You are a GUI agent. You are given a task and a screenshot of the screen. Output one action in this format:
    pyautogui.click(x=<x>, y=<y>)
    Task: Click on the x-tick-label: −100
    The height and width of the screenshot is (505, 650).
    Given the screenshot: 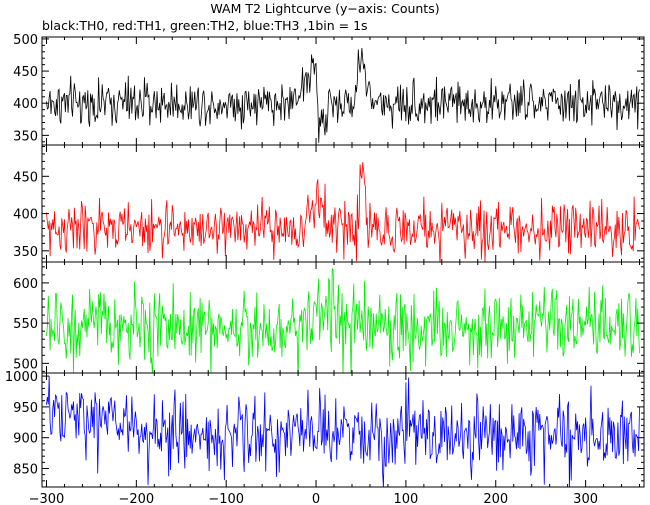 What is the action you would take?
    pyautogui.click(x=226, y=498)
    